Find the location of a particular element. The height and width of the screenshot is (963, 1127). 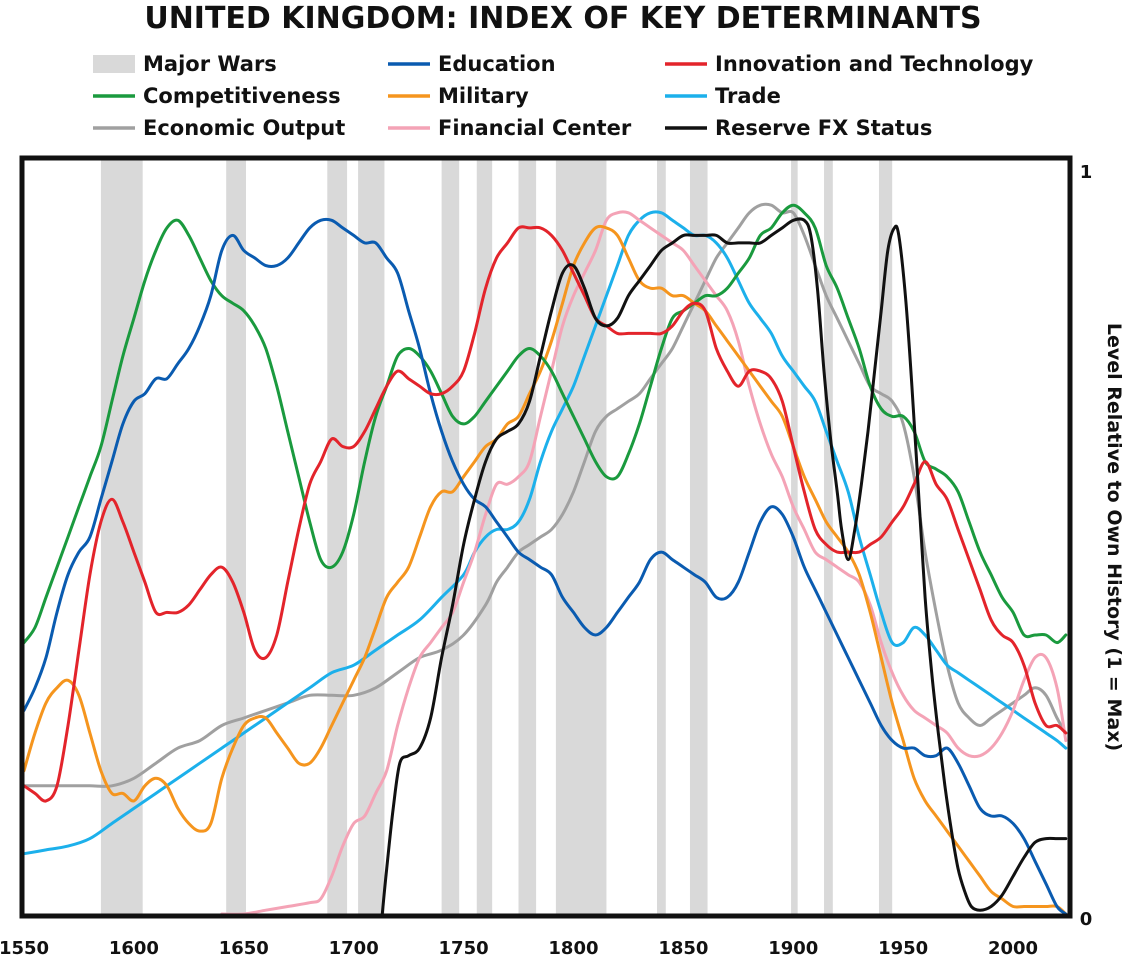

y-tick-min: 0 is located at coordinates (1086, 919).